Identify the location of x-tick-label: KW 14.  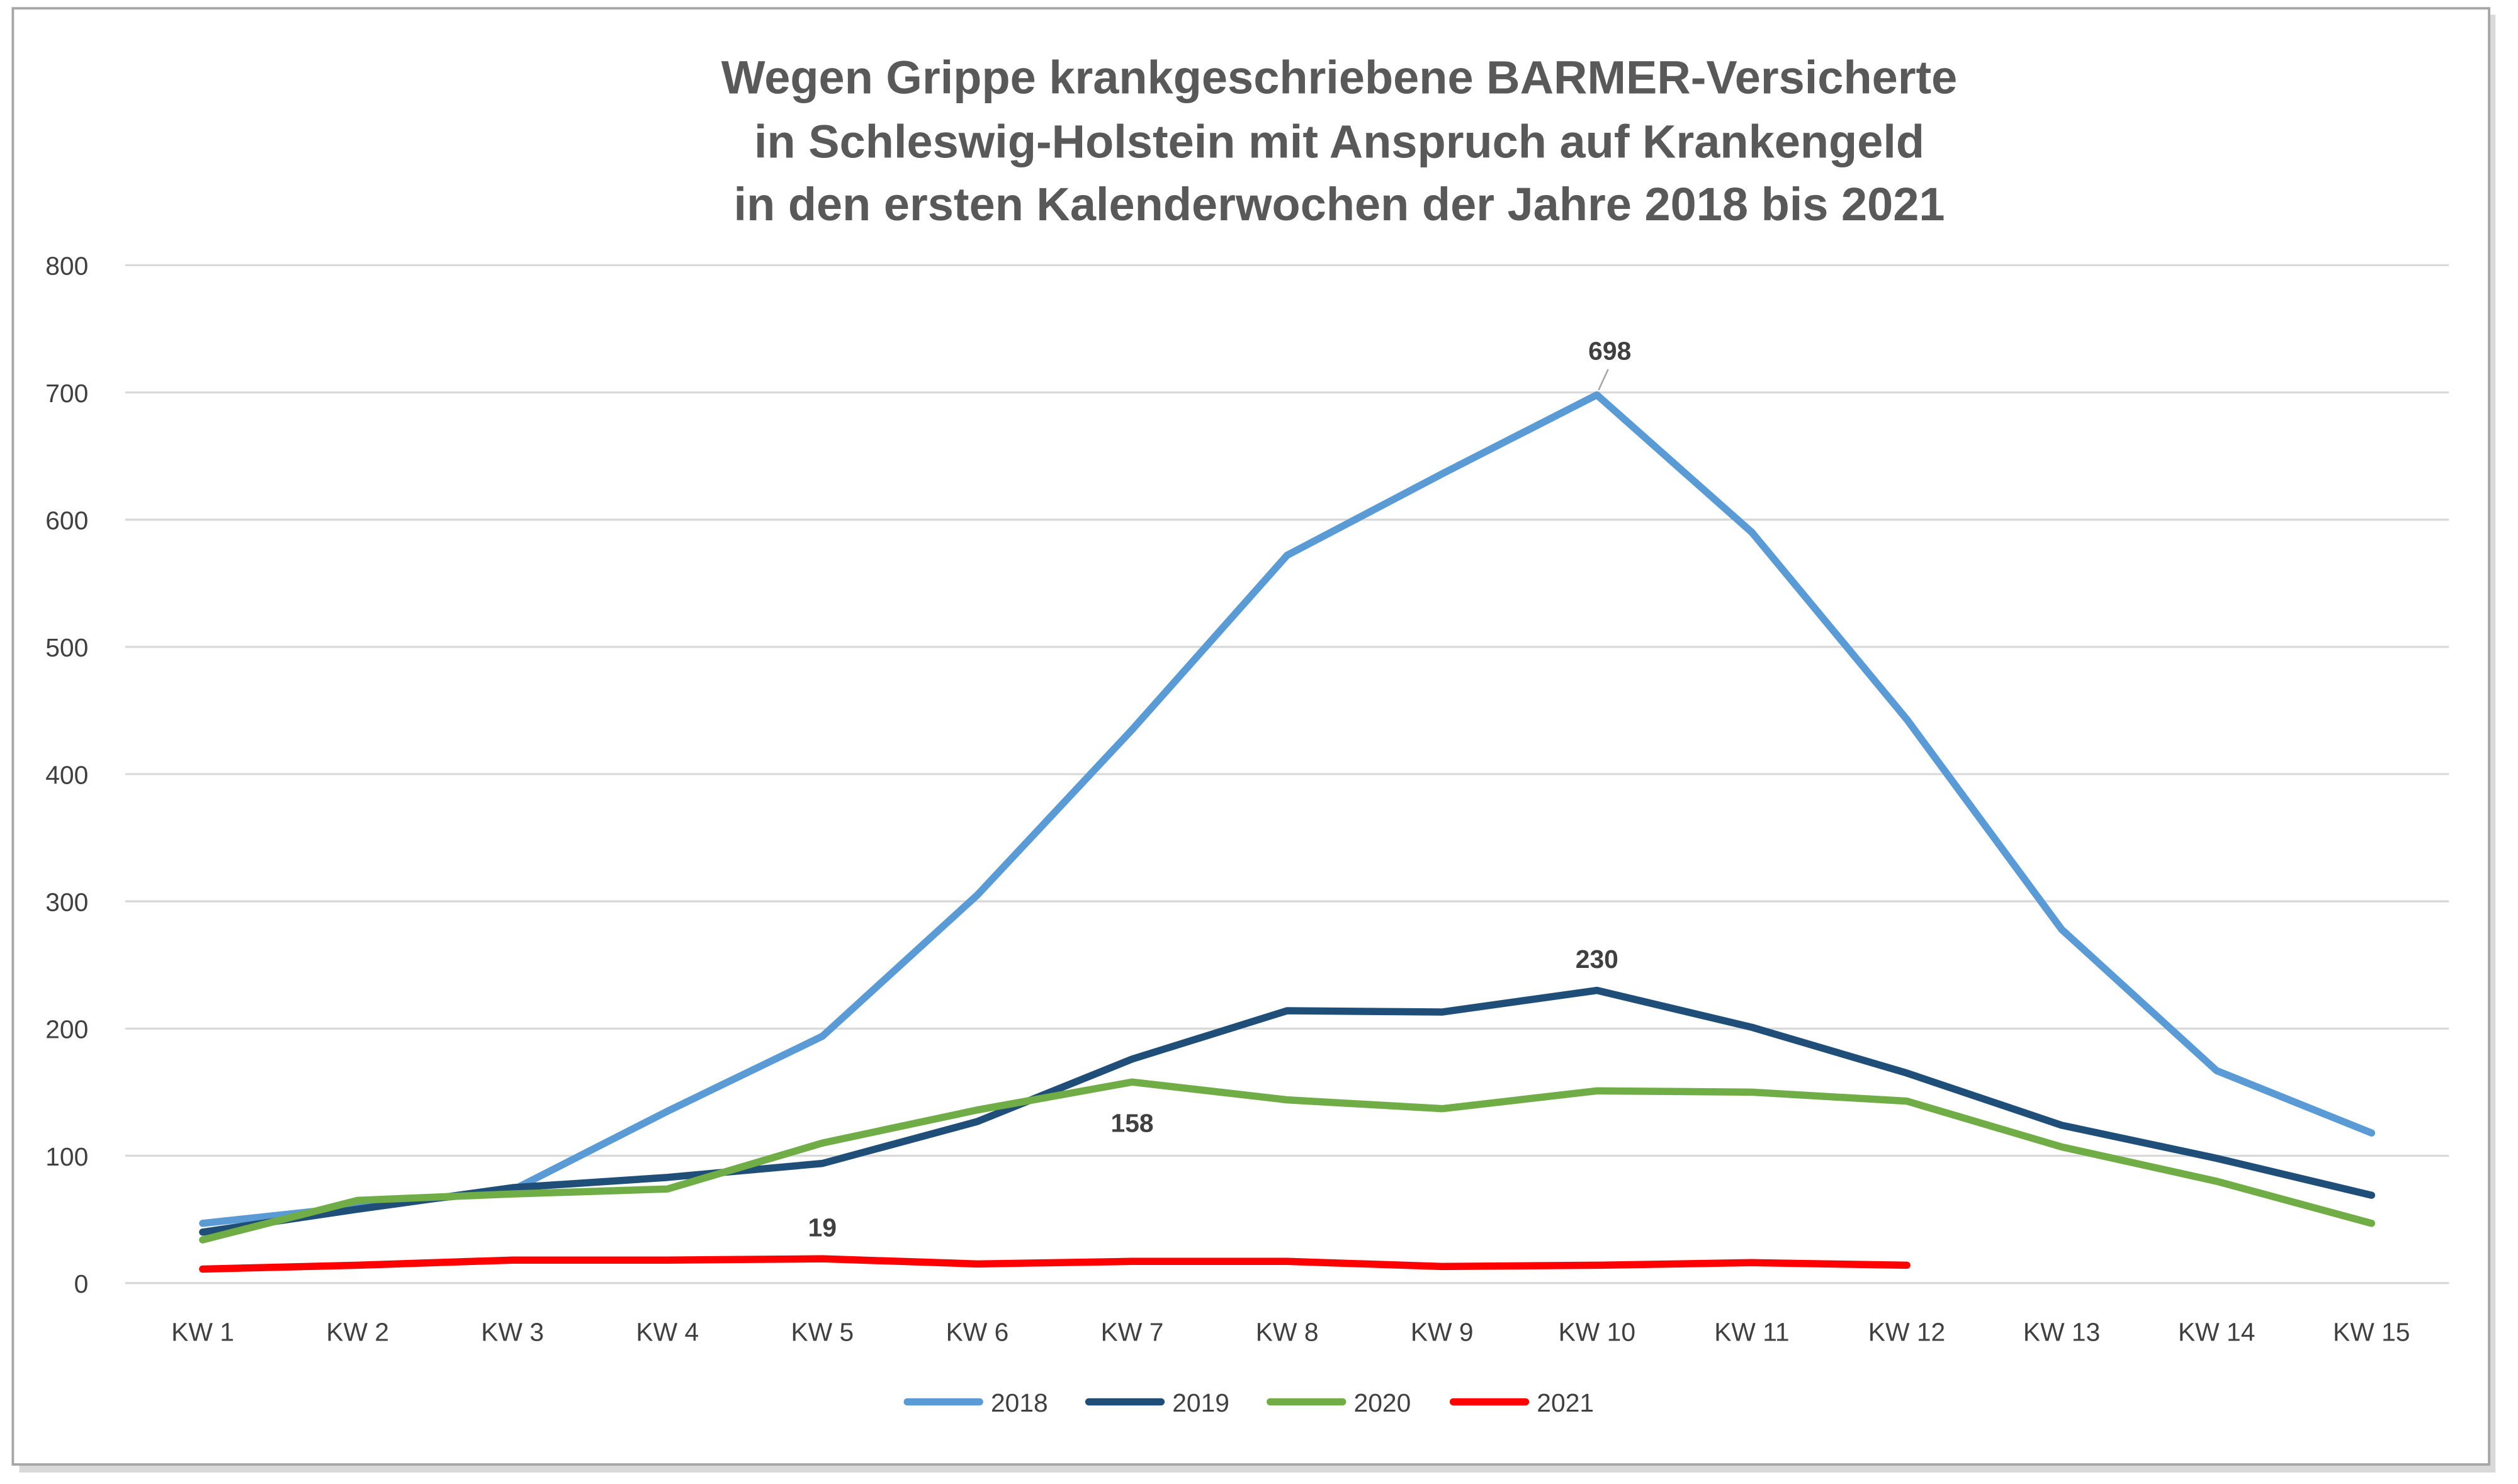
(2216, 1332).